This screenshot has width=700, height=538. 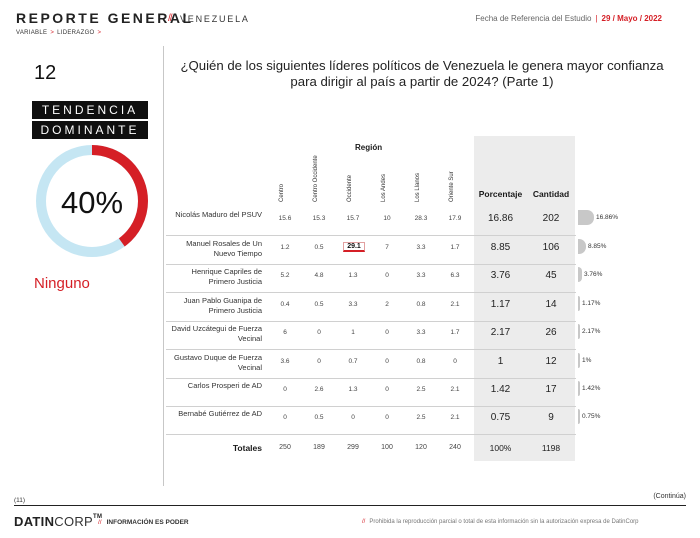 I want to click on region-column-header: Centro Occidente, so click(x=319, y=176).